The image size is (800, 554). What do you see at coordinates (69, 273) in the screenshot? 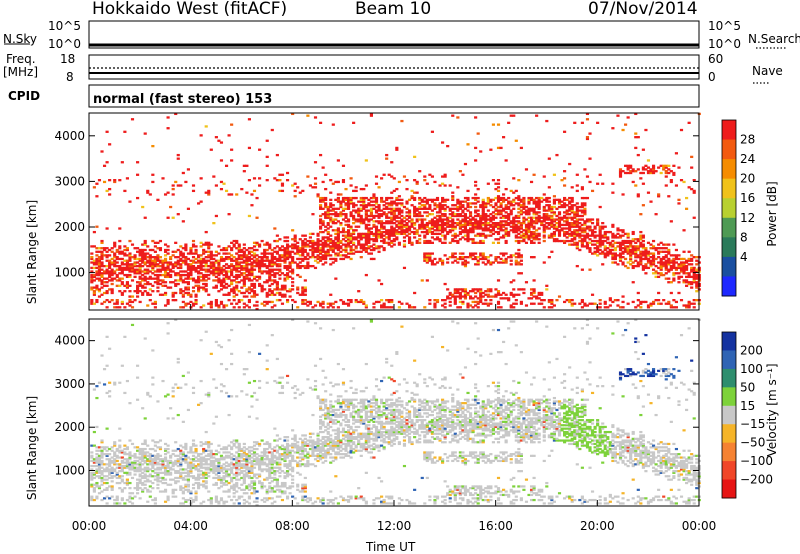
I see `power-ytick-label-1000: 1000` at bounding box center [69, 273].